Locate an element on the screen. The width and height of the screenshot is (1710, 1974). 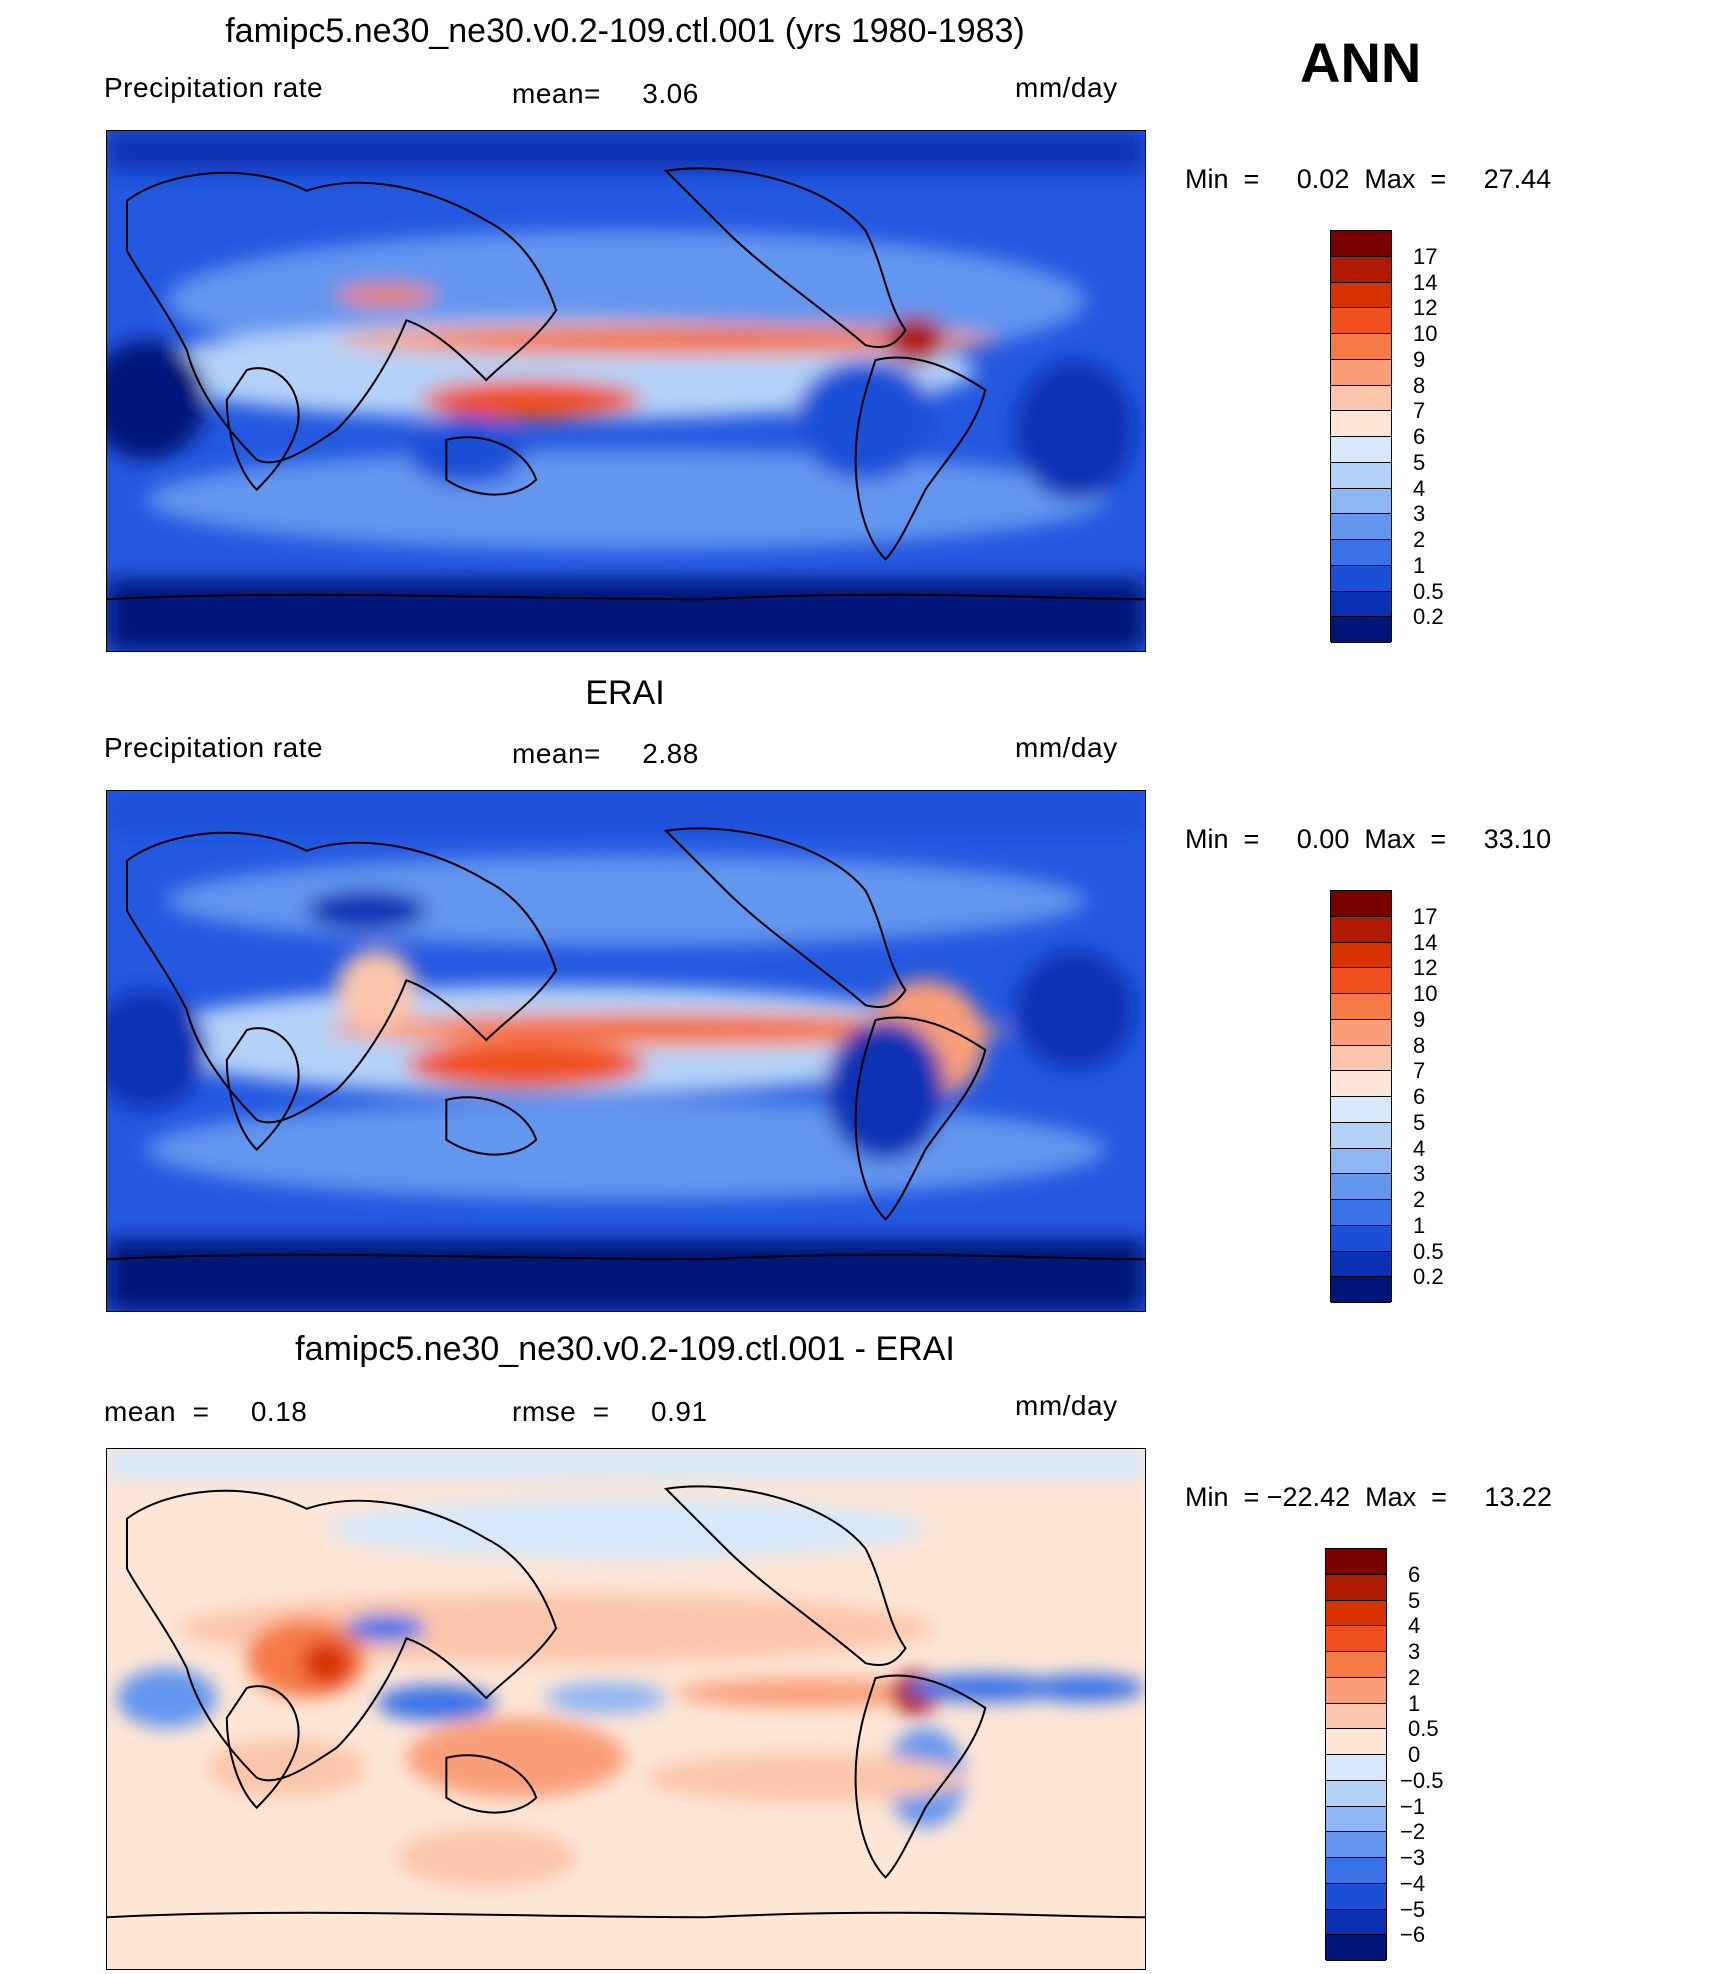
panel-3-rmse-label: rmse = 0.91 is located at coordinates (610, 1411).